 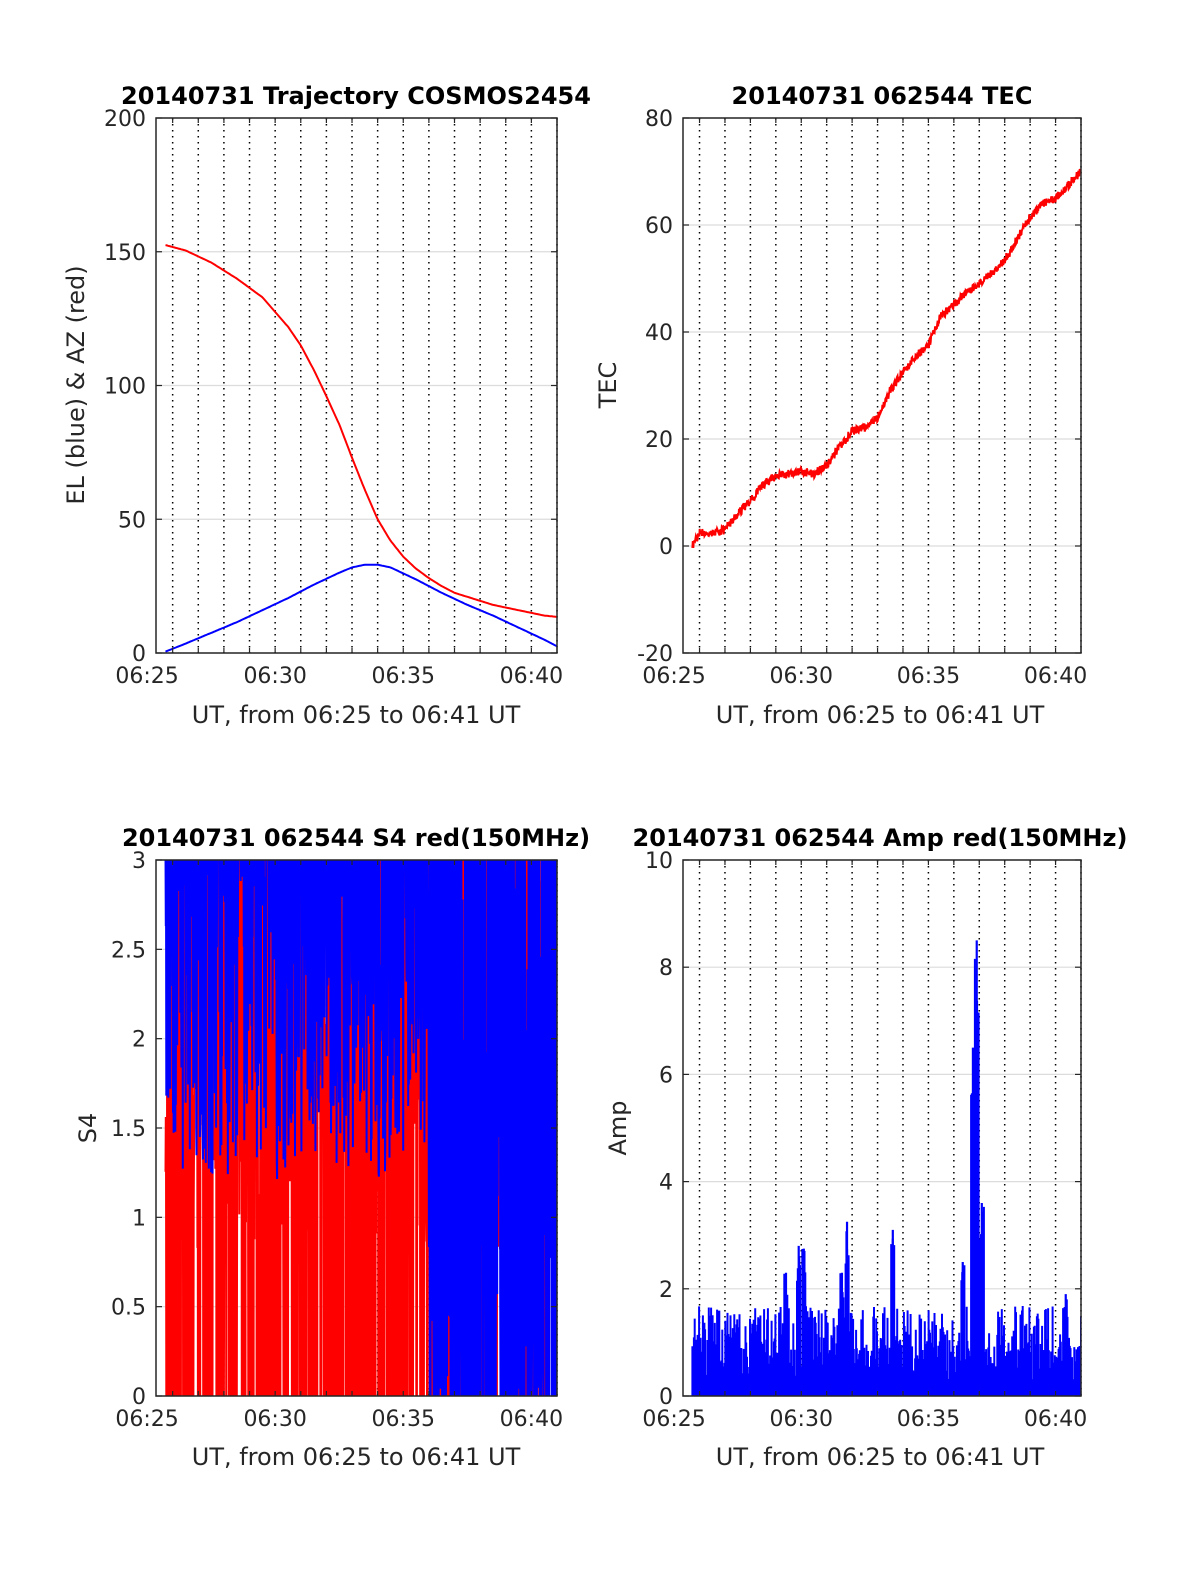 I want to click on axes: 06:25 06:30 06:35 06:40 0 2 4 6 8 10, so click(x=864, y=1140).